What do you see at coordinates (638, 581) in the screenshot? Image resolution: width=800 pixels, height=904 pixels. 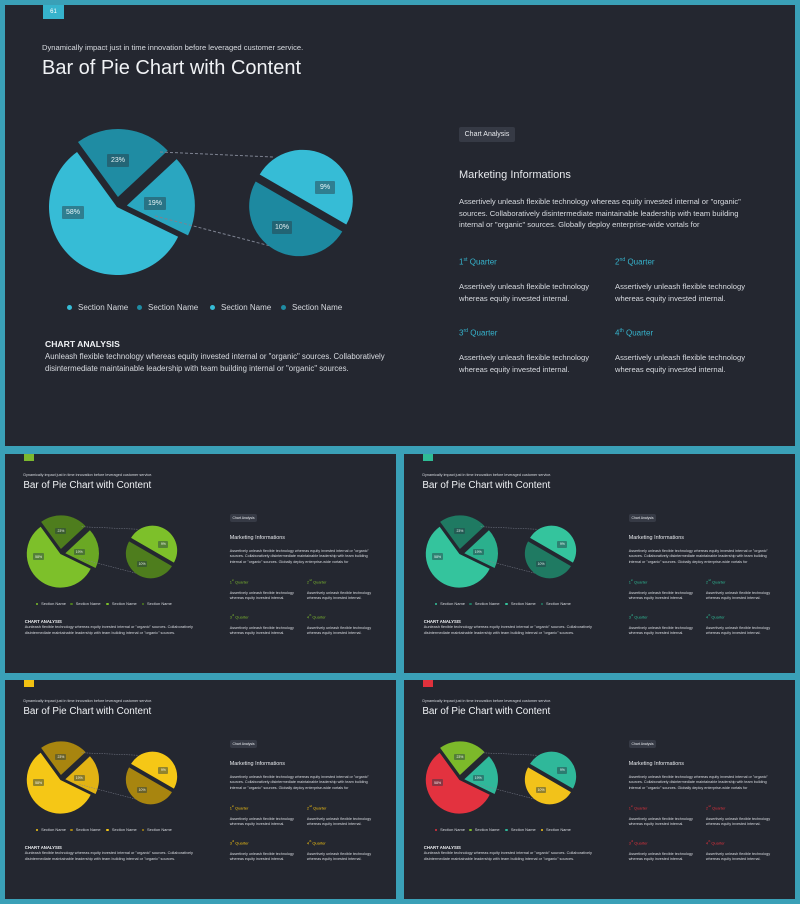 I see `quarter-heading-1: 1st Quarter` at bounding box center [638, 581].